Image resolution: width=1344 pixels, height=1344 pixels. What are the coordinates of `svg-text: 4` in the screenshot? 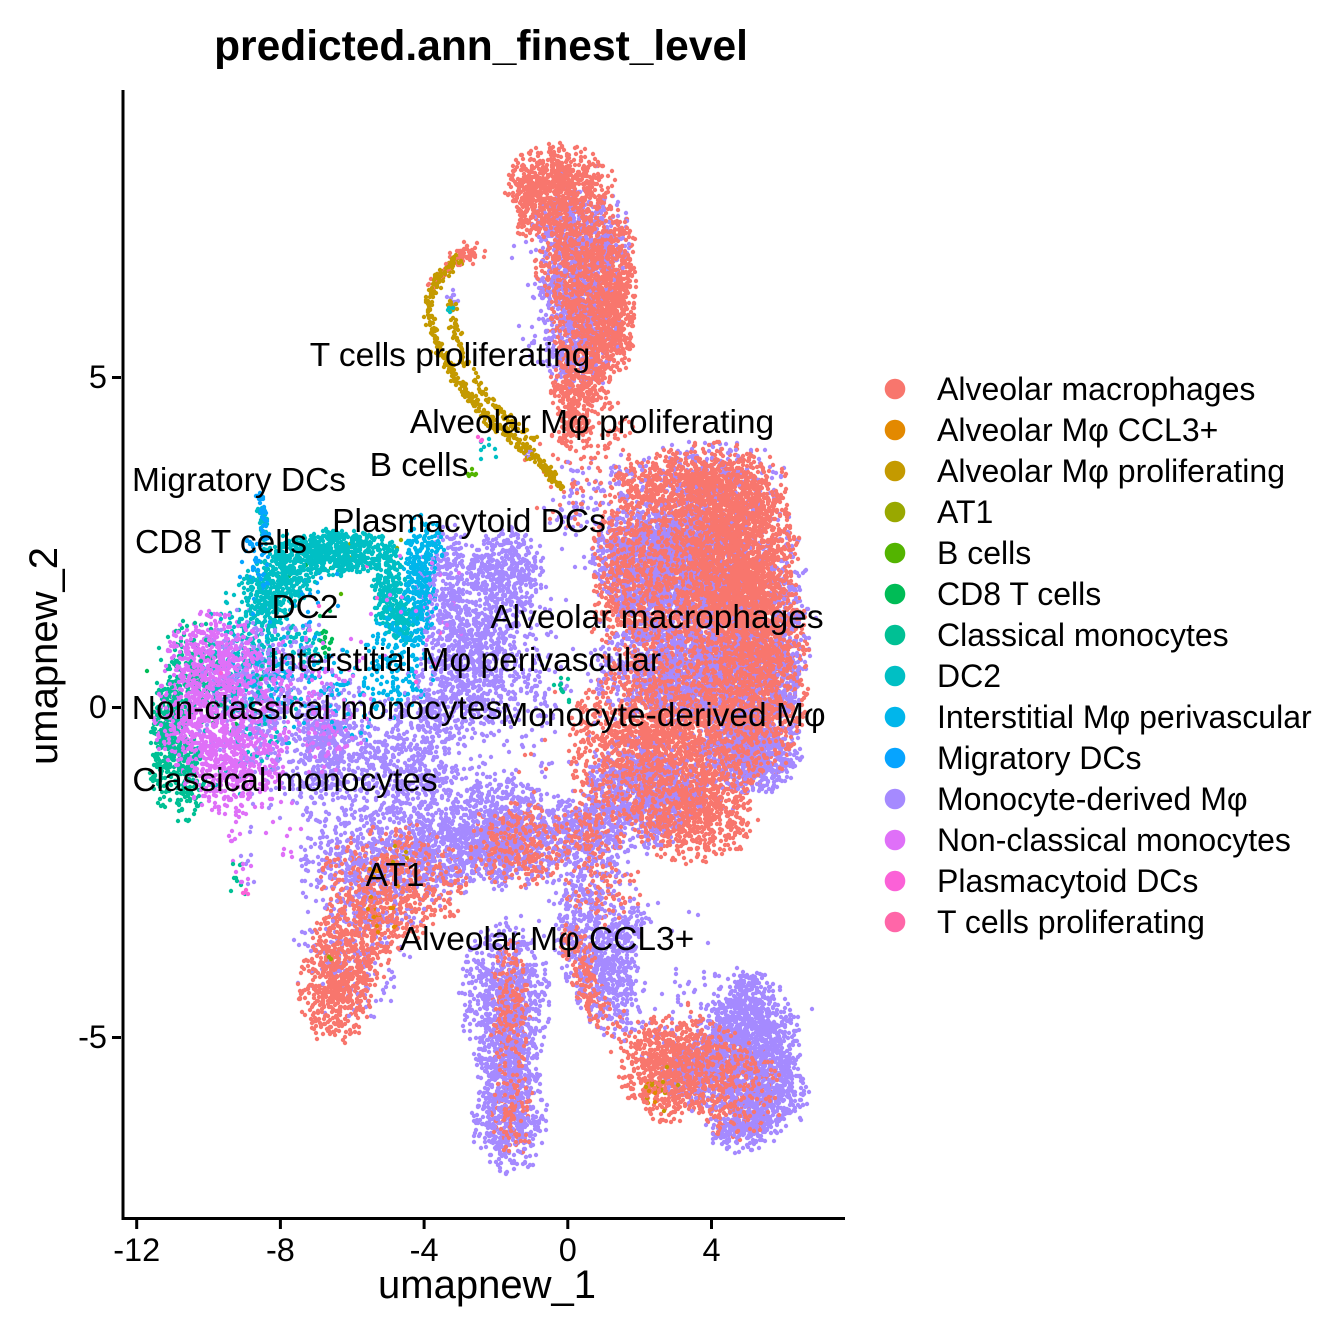 It's located at (711, 1250).